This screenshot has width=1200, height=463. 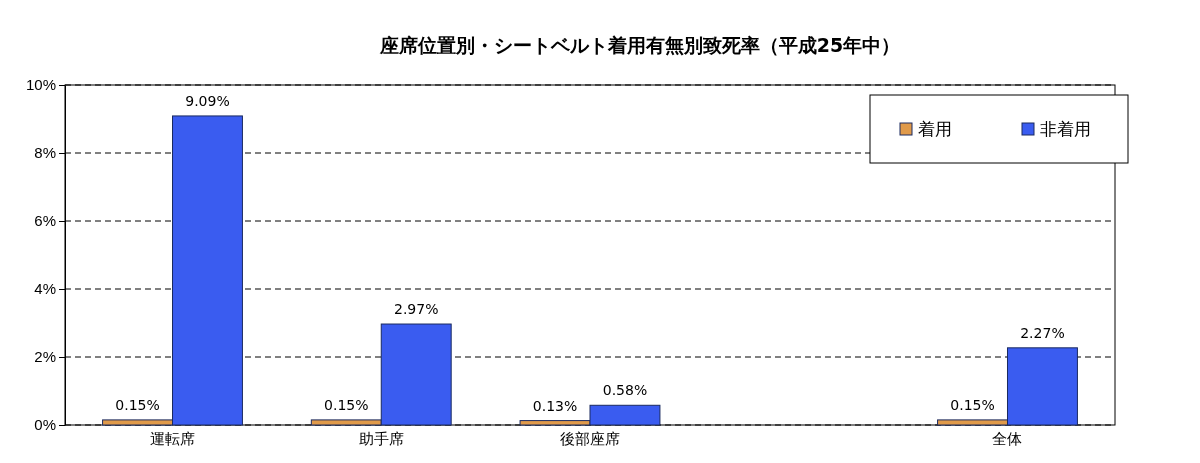 I want to click on data-label: 0.13%, so click(x=555, y=405).